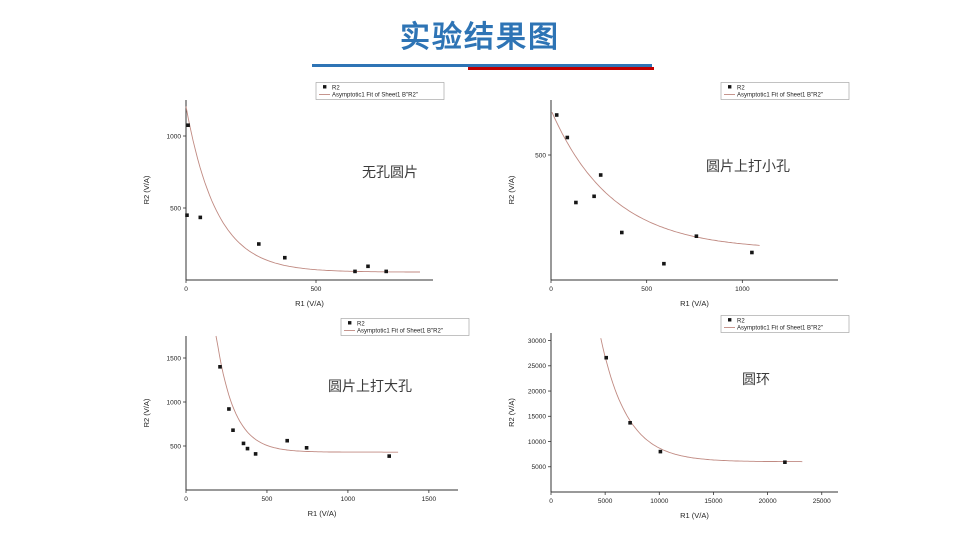  I want to click on svg-text: 30000, so click(537, 341).